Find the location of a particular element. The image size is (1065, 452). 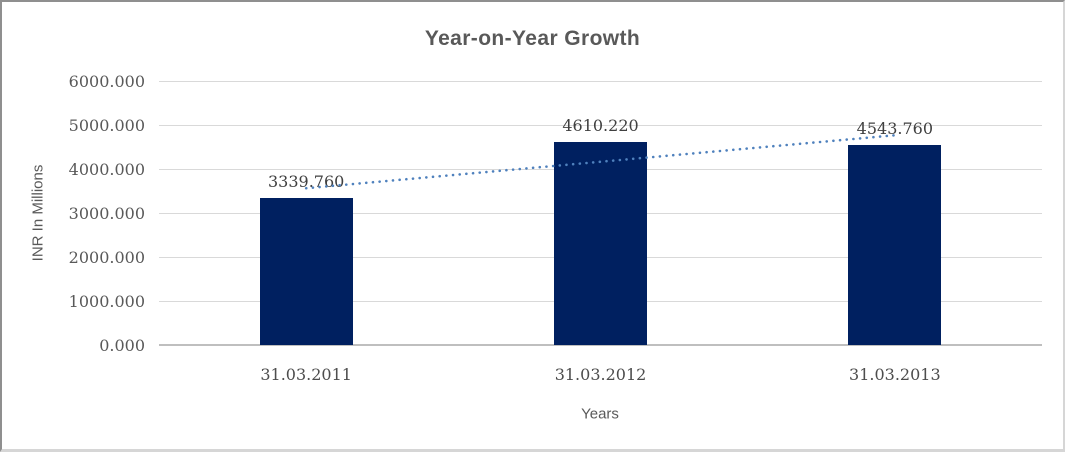

chart-title: Year-on-Year Growth is located at coordinates (532, 38).